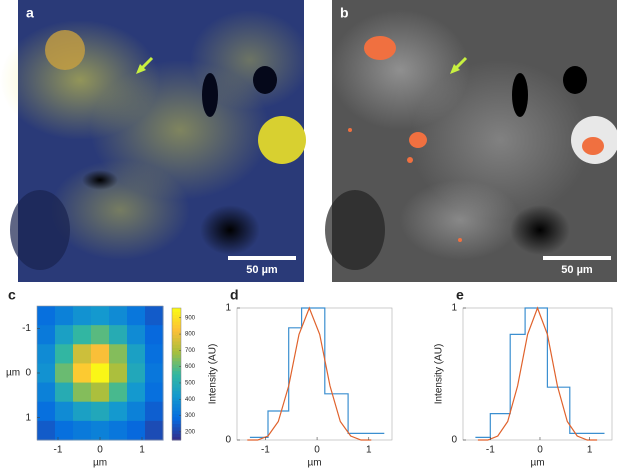 Image resolution: width=617 pixels, height=476 pixels. What do you see at coordinates (190, 335) in the screenshot?
I see `colorbar-tick-label: 800` at bounding box center [190, 335].